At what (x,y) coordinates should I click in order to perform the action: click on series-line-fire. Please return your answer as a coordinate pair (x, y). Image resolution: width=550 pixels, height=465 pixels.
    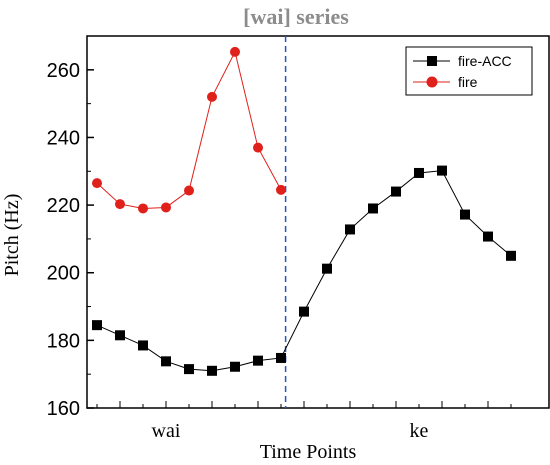
    Looking at the image, I should click on (189, 129).